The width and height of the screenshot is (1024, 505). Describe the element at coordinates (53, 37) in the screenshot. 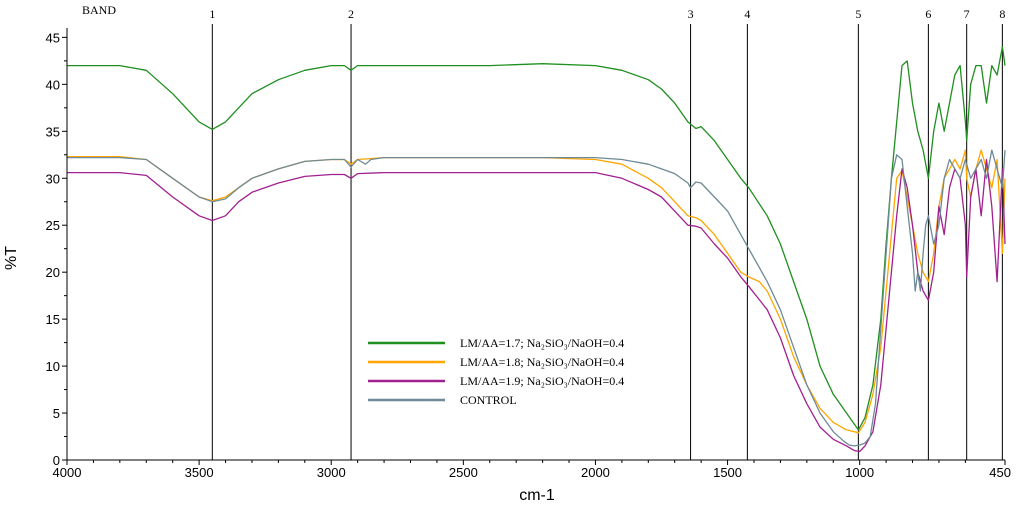

I see `y-tick-label: 45` at that location.